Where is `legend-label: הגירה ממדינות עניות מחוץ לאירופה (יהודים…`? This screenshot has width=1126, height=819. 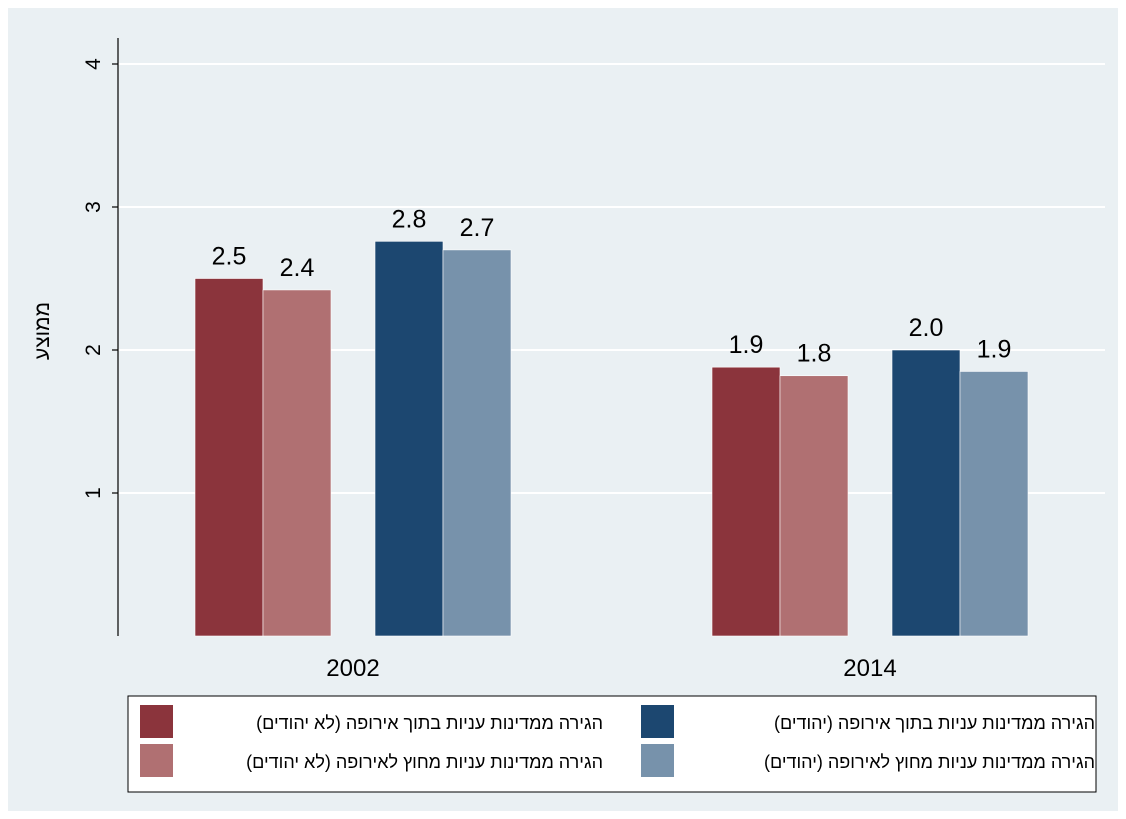 legend-label: הגירה ממדינות עניות מחוץ לאירופה (יהודים… is located at coordinates (929, 762).